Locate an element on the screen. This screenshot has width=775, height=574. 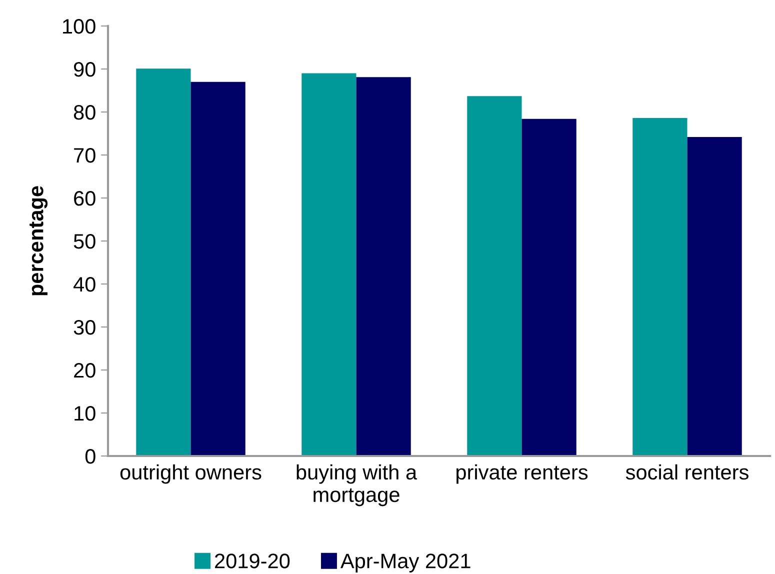
y-tick-label: 10 is located at coordinates (85, 413).